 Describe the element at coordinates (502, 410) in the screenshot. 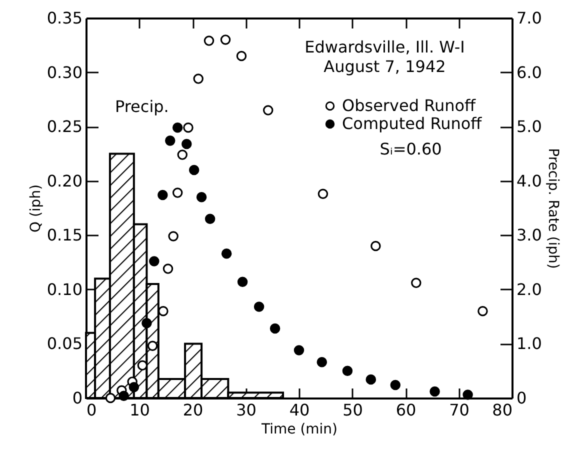

I see `x-tick-label: 80` at that location.